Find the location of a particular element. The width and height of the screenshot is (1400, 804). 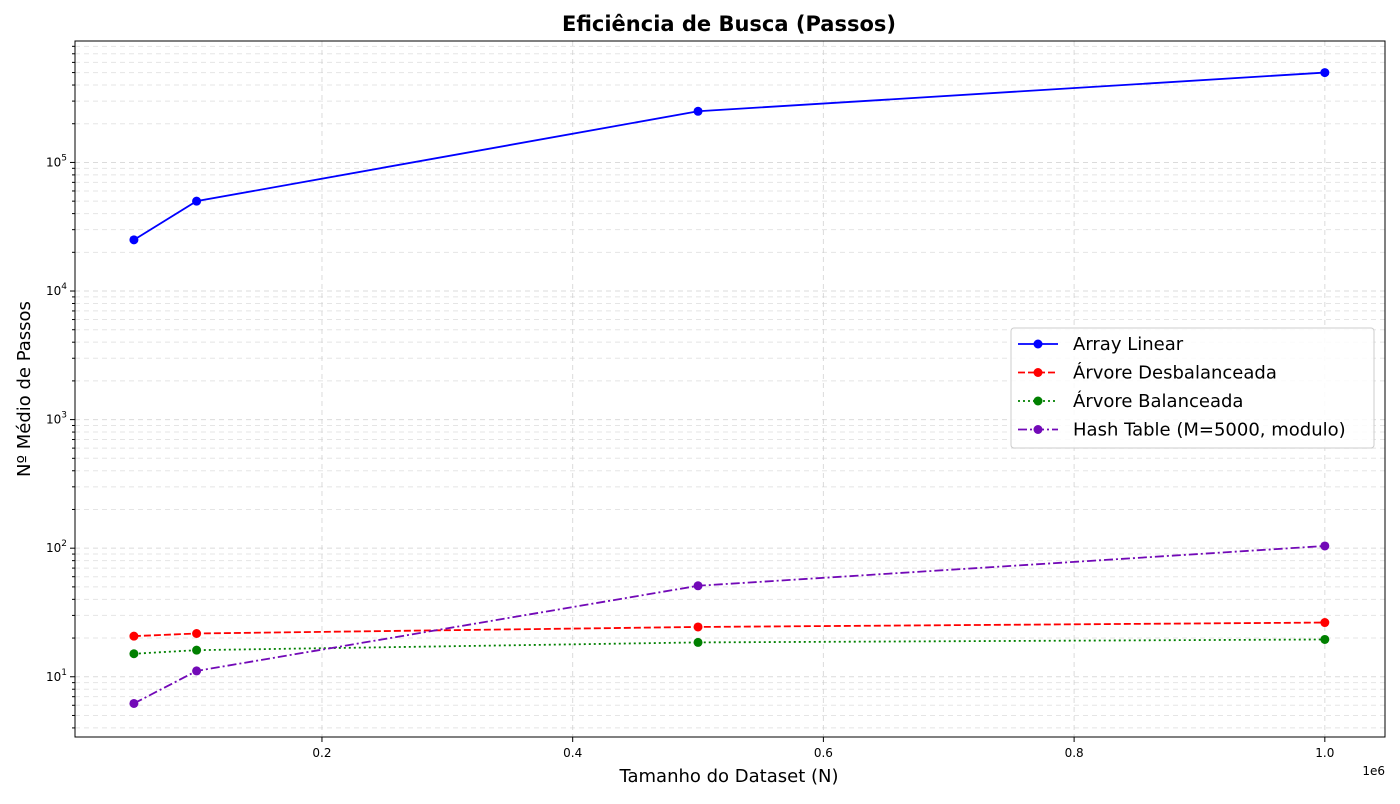

x-axis-scale-factor: 1e6 is located at coordinates (1373, 771).